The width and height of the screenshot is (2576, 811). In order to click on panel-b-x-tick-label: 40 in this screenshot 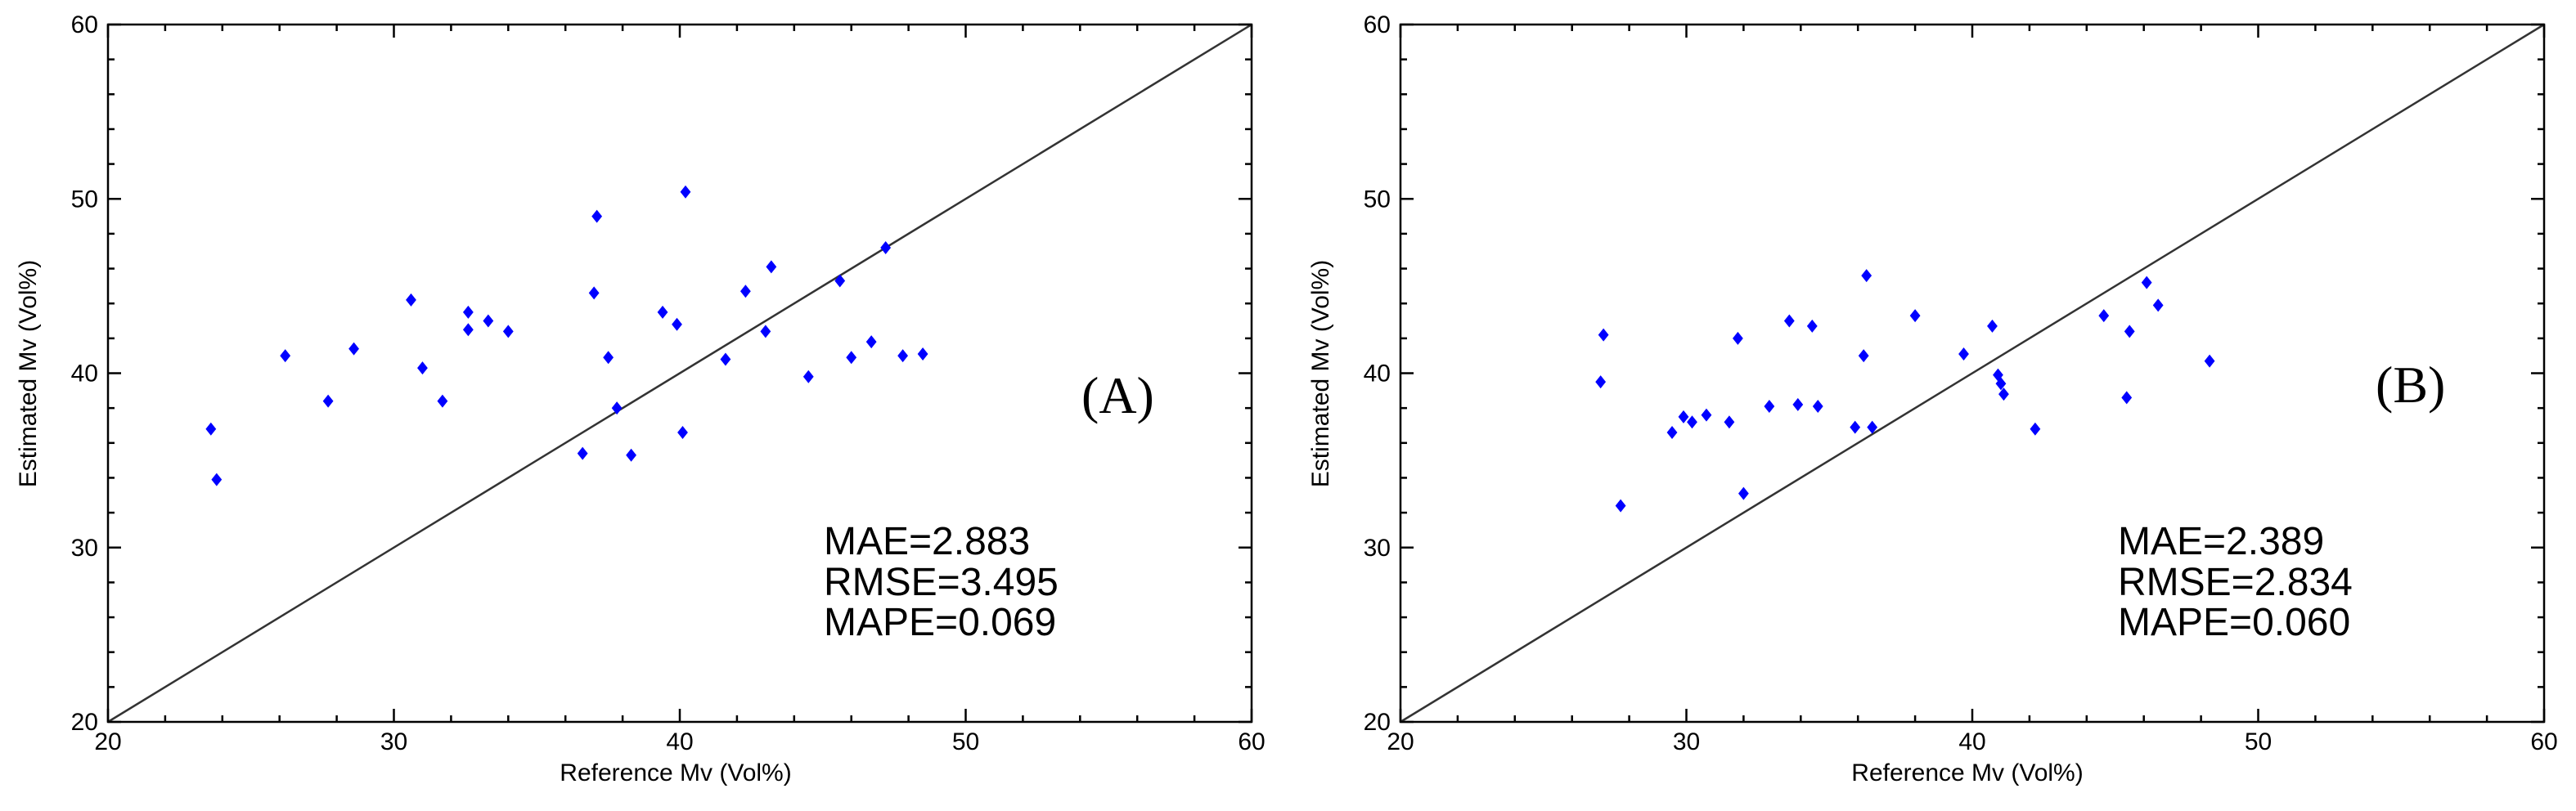, I will do `click(1972, 741)`.